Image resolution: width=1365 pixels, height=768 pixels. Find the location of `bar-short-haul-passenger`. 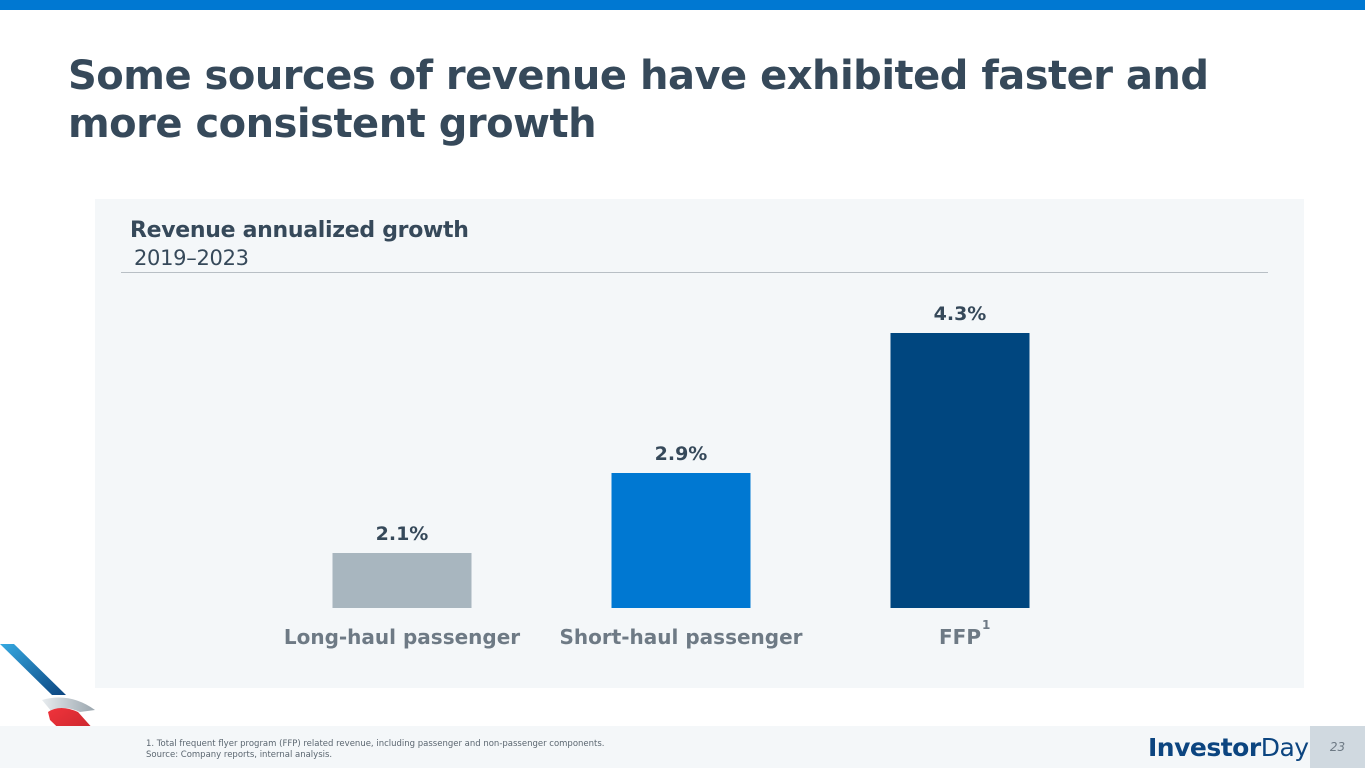

bar-short-haul-passenger is located at coordinates (681, 540).